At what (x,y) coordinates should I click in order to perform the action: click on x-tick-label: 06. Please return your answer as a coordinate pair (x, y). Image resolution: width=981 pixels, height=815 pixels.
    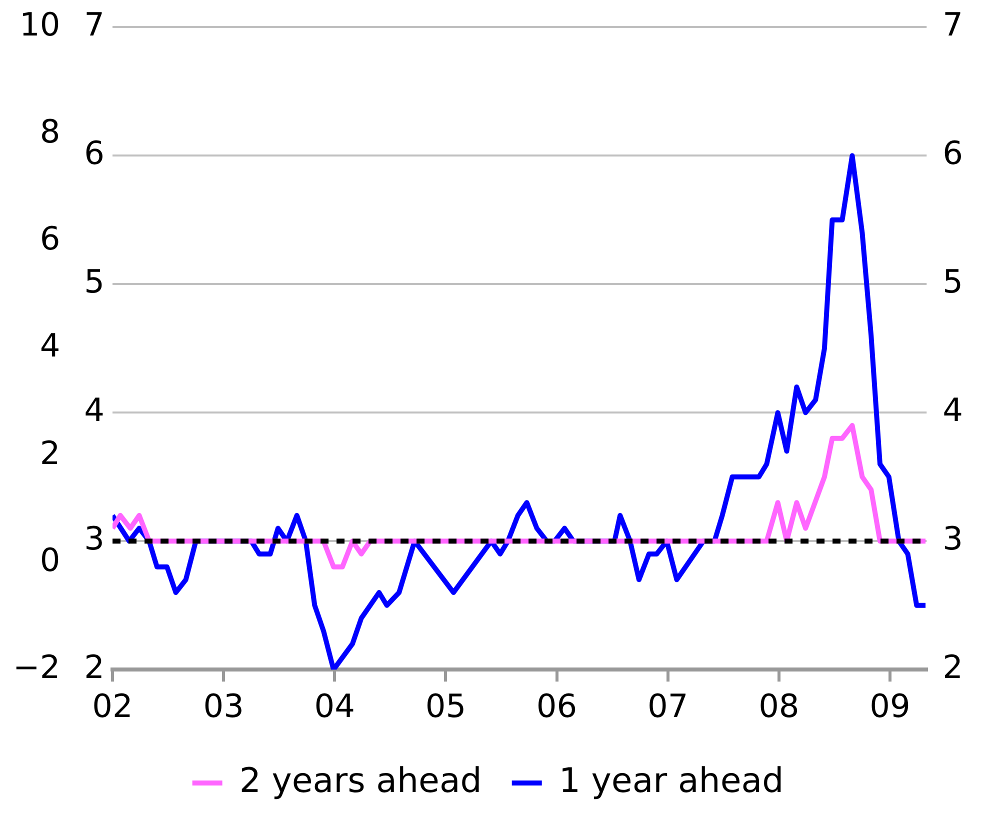
    Looking at the image, I should click on (557, 706).